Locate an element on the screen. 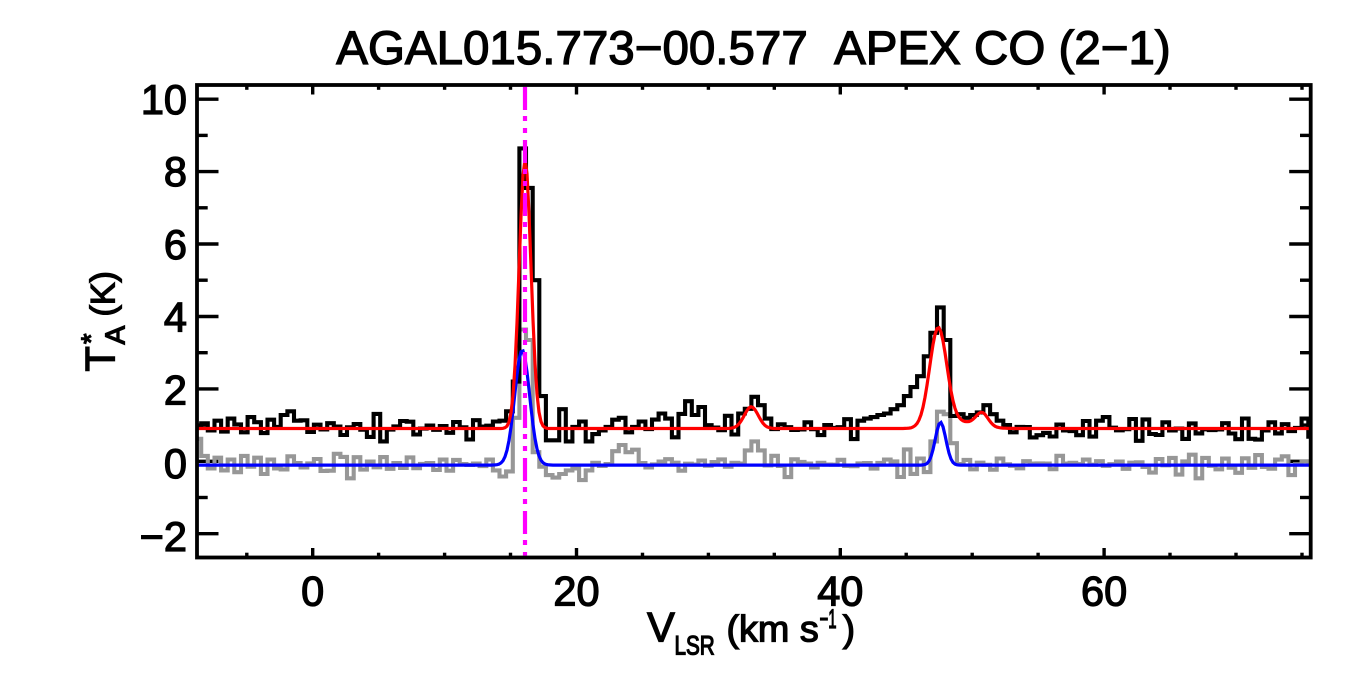 The height and width of the screenshot is (675, 1350). svg-text:AGAL015.773−00.577 APEX CO (2: AGAL015.773−00.577 APEX CO (2−1) is located at coordinates (753, 48).